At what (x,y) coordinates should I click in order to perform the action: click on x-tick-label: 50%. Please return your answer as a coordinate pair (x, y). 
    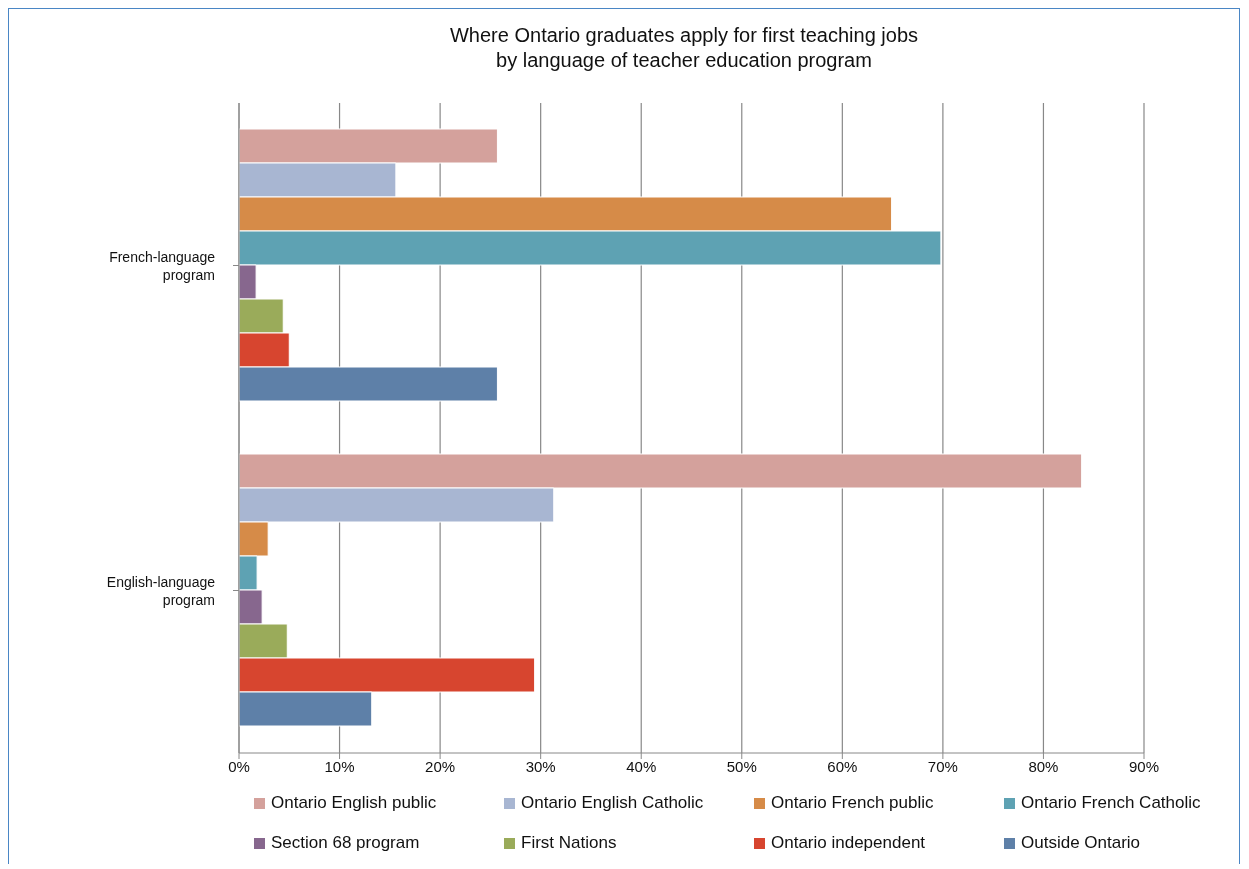
    Looking at the image, I should click on (741, 766).